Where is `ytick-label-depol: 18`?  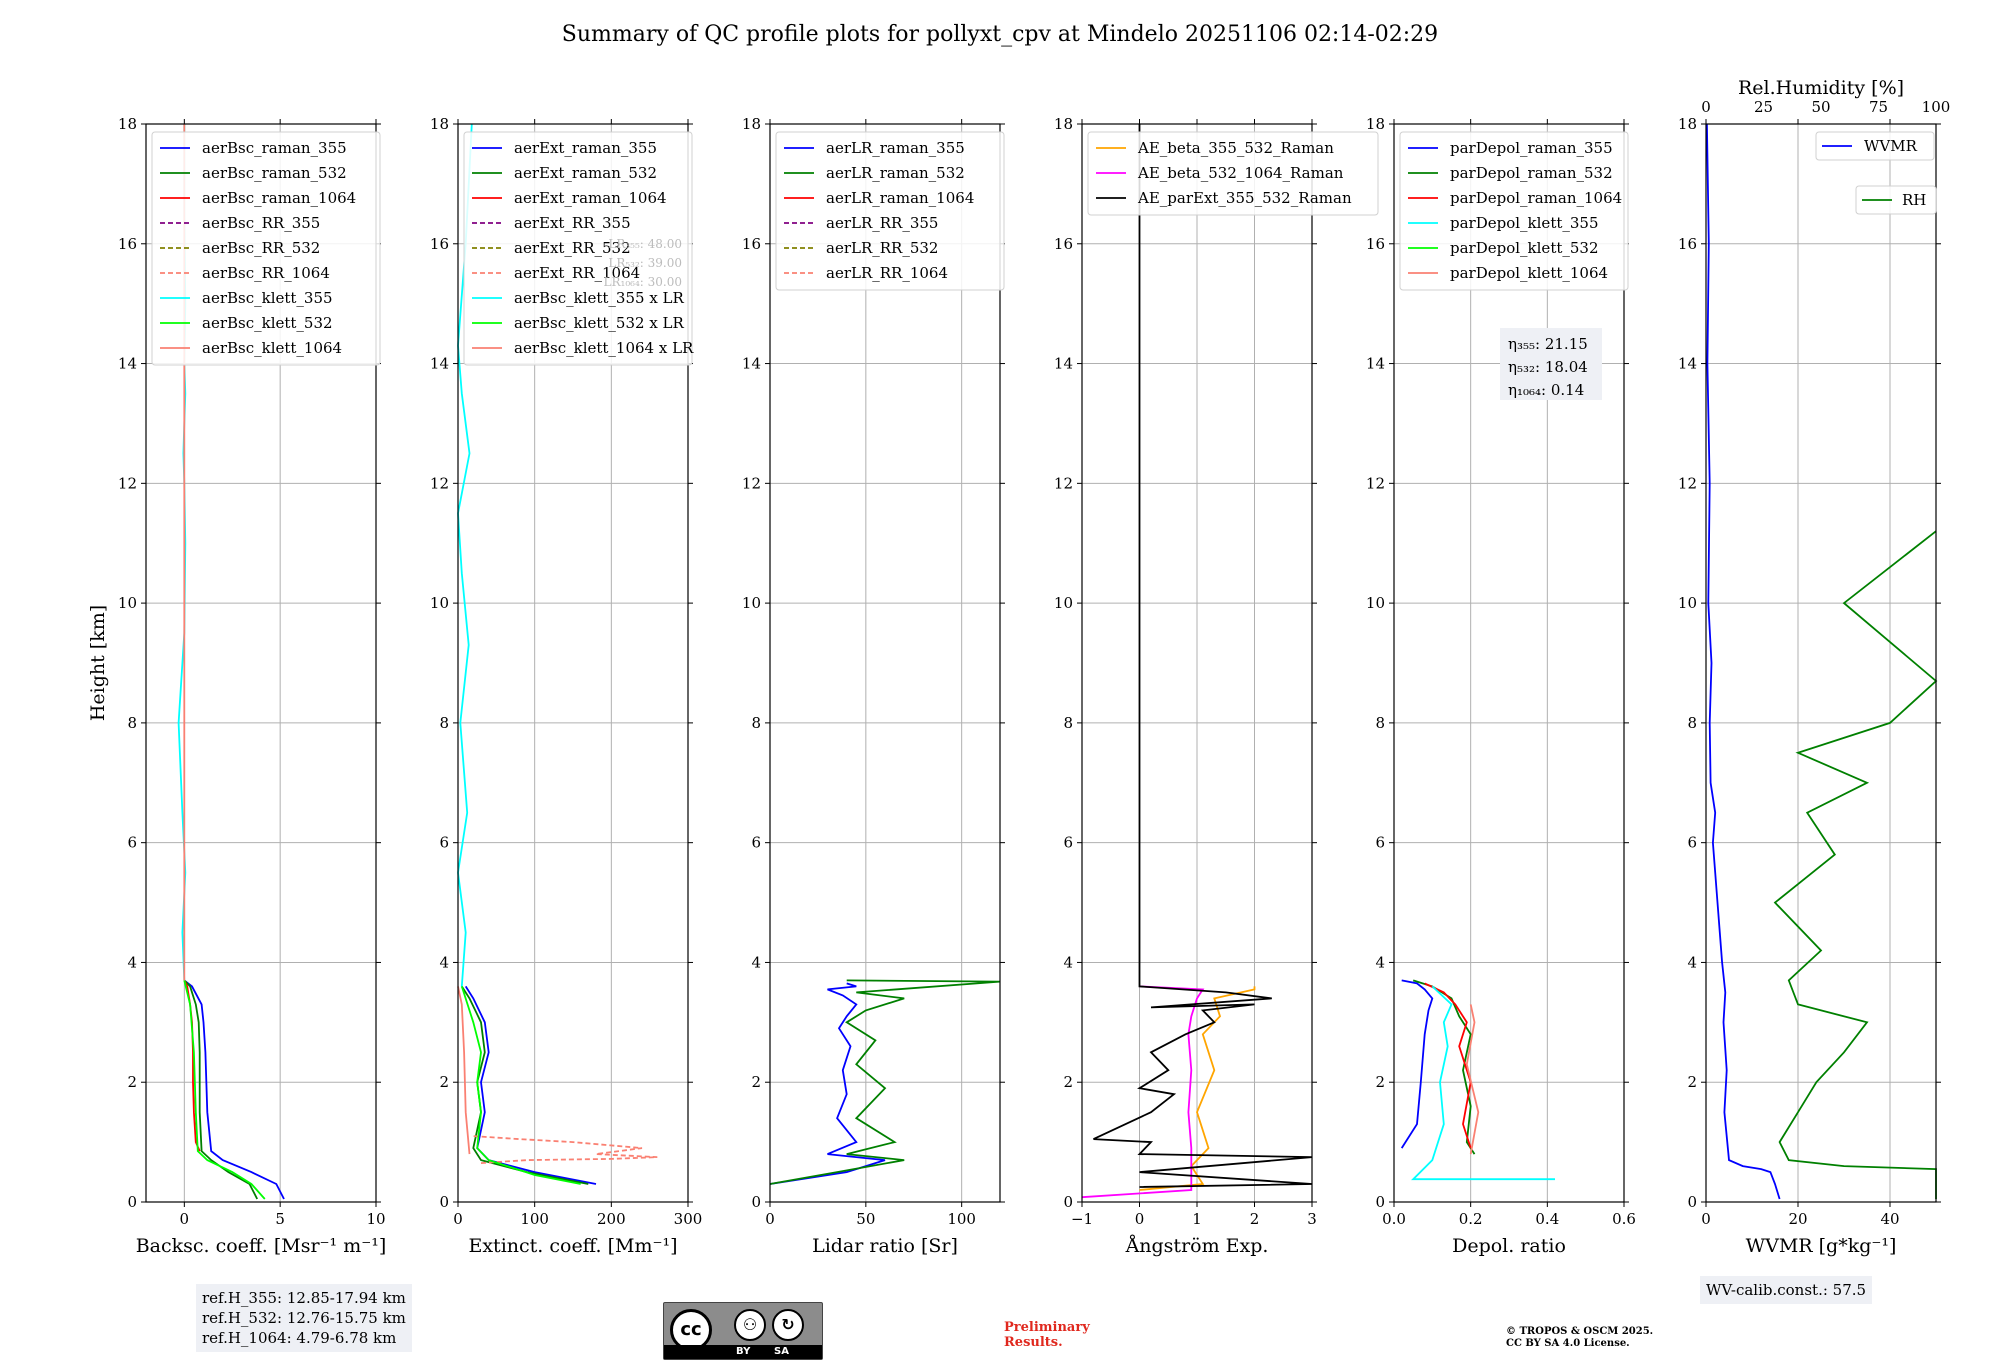
ytick-label-depol: 18 is located at coordinates (1375, 124).